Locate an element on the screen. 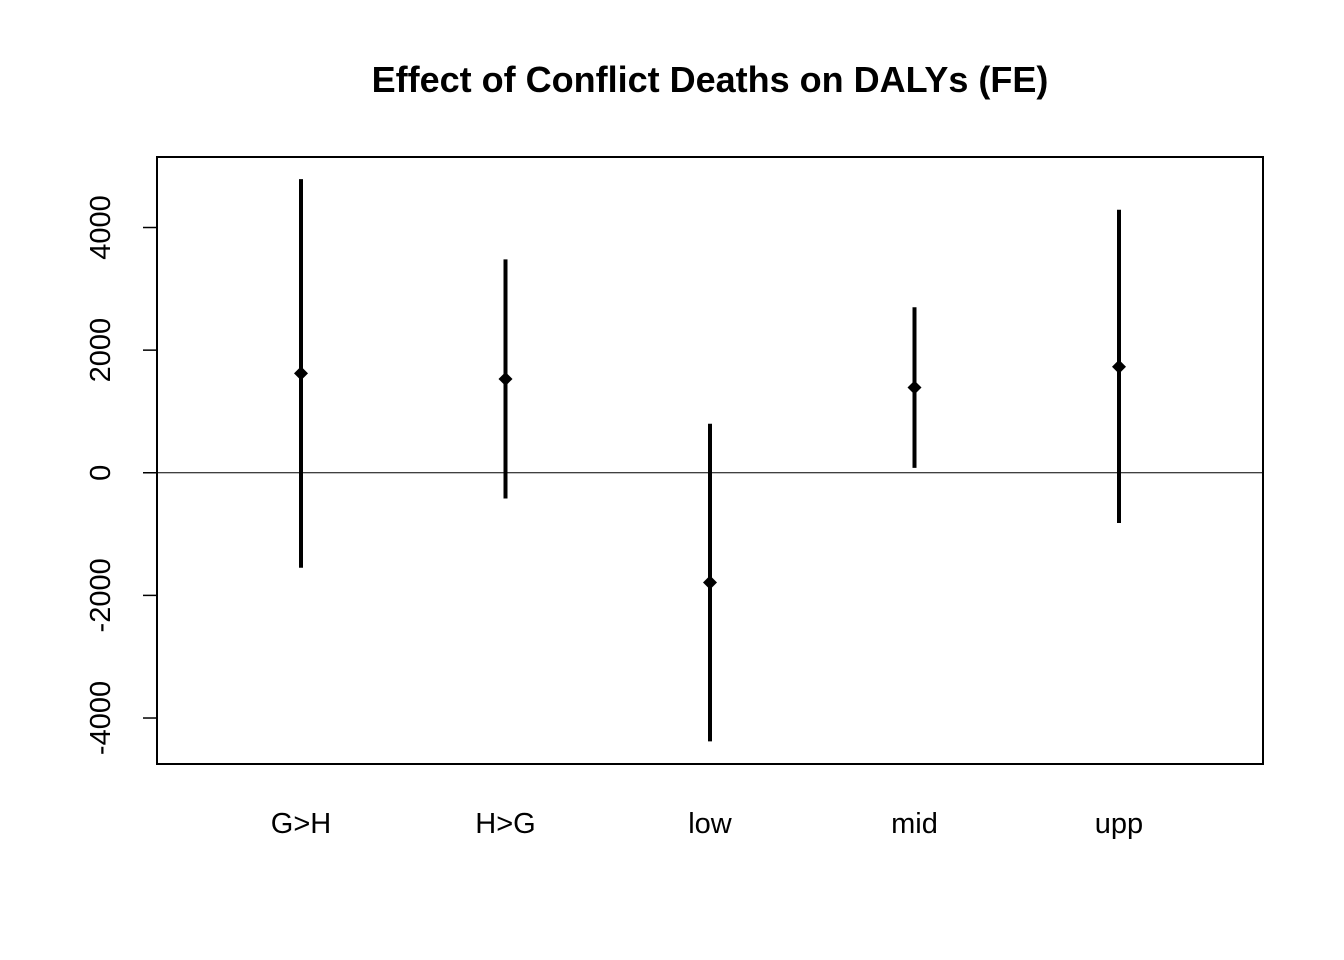 The height and width of the screenshot is (960, 1344). chart-title: Effect of Conflict Deaths on DALYs (FE) is located at coordinates (710, 79).